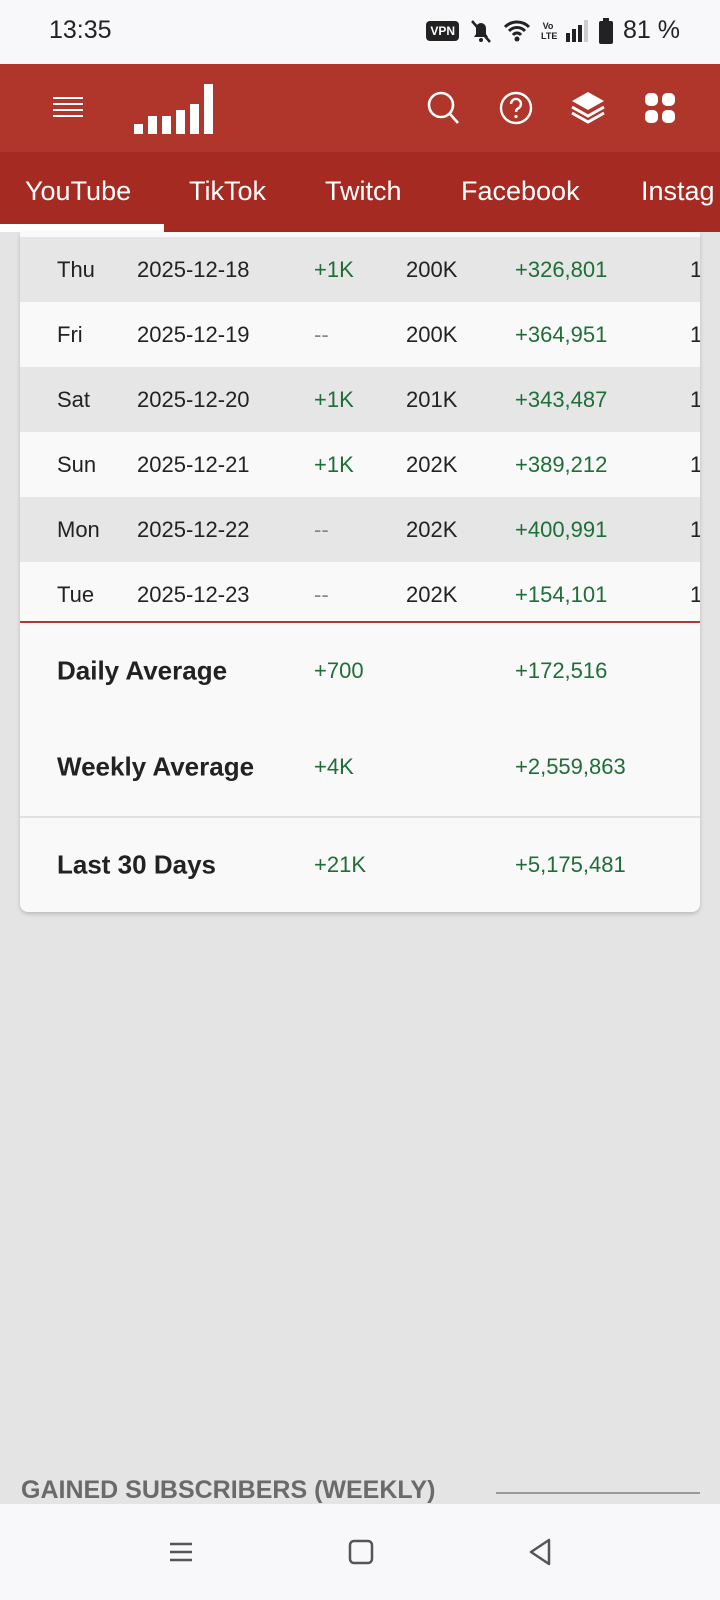 This screenshot has width=720, height=1600. I want to click on platform-tabs: YouTube TikTok Twitch Facebook Instag, so click(360, 192).